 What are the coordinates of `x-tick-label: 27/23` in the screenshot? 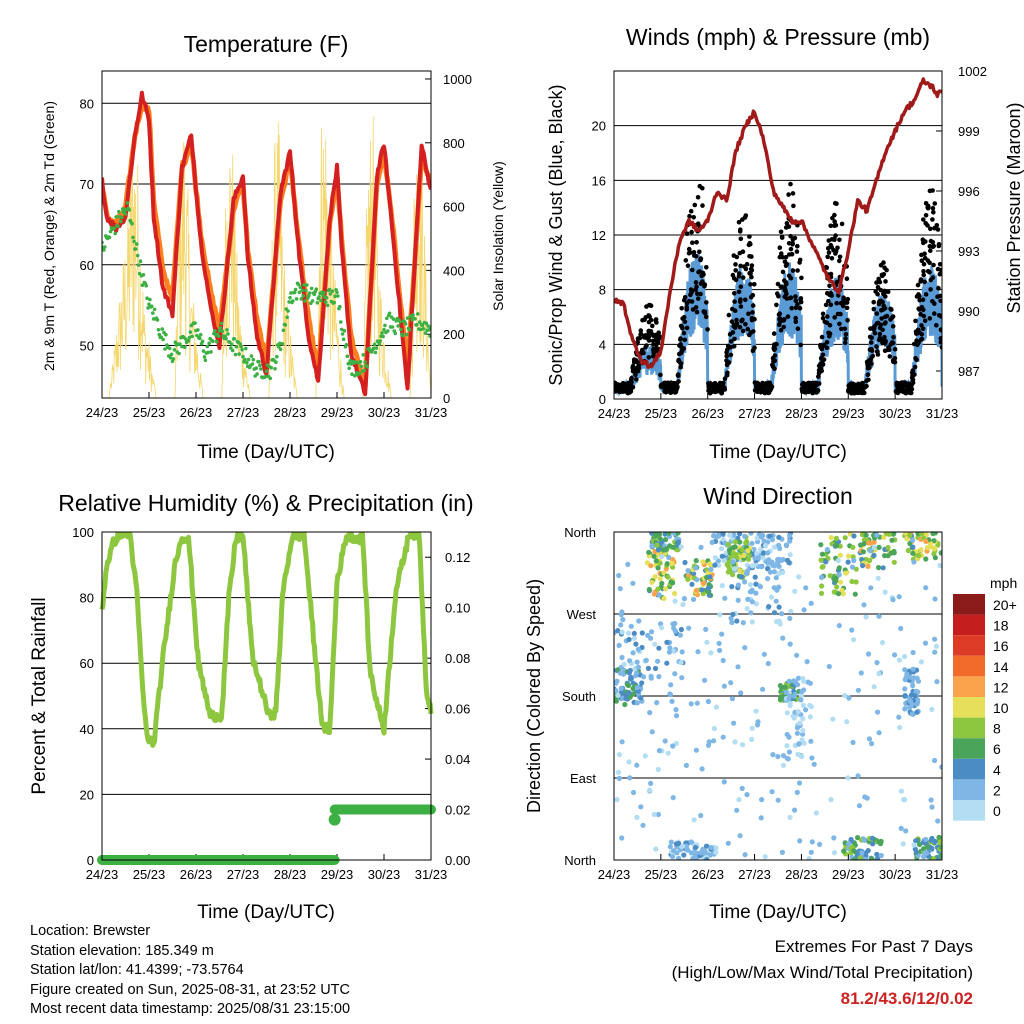 It's located at (243, 874).